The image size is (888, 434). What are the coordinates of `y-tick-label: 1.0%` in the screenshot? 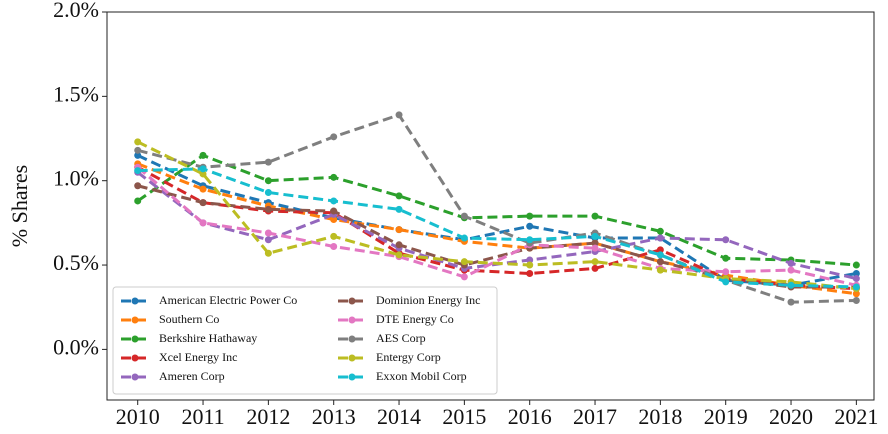 It's located at (76, 178).